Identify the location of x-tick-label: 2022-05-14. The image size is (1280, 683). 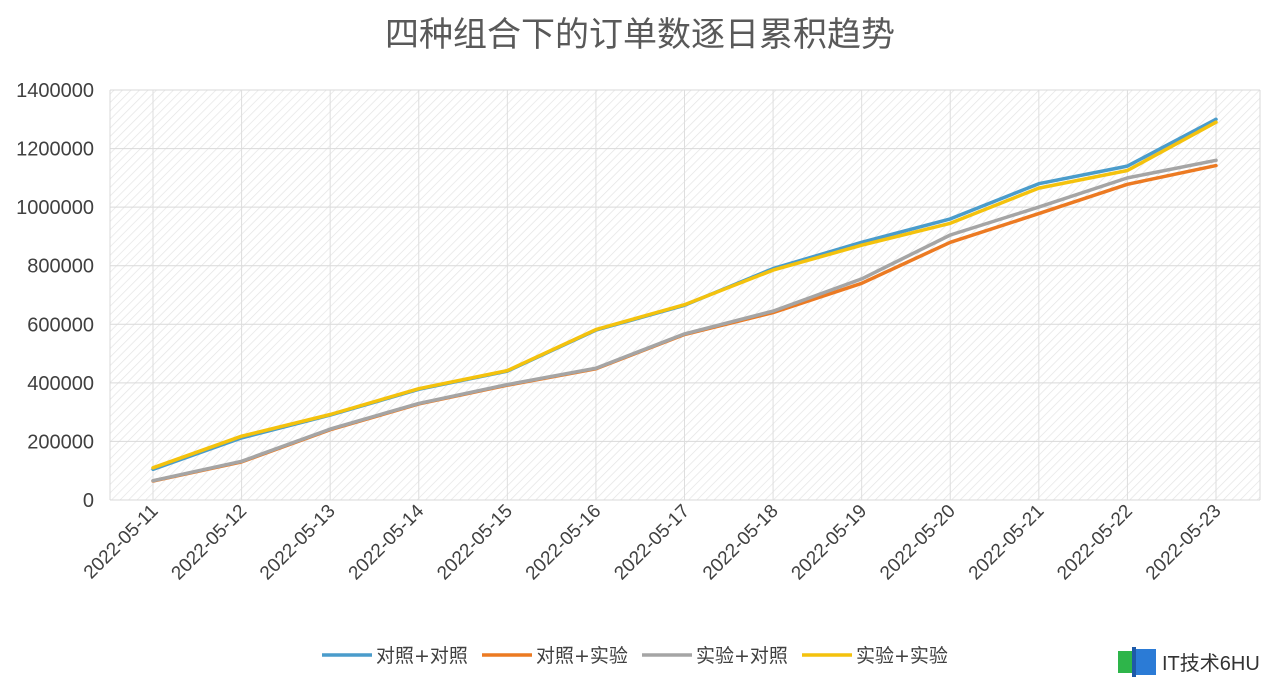
(387, 542).